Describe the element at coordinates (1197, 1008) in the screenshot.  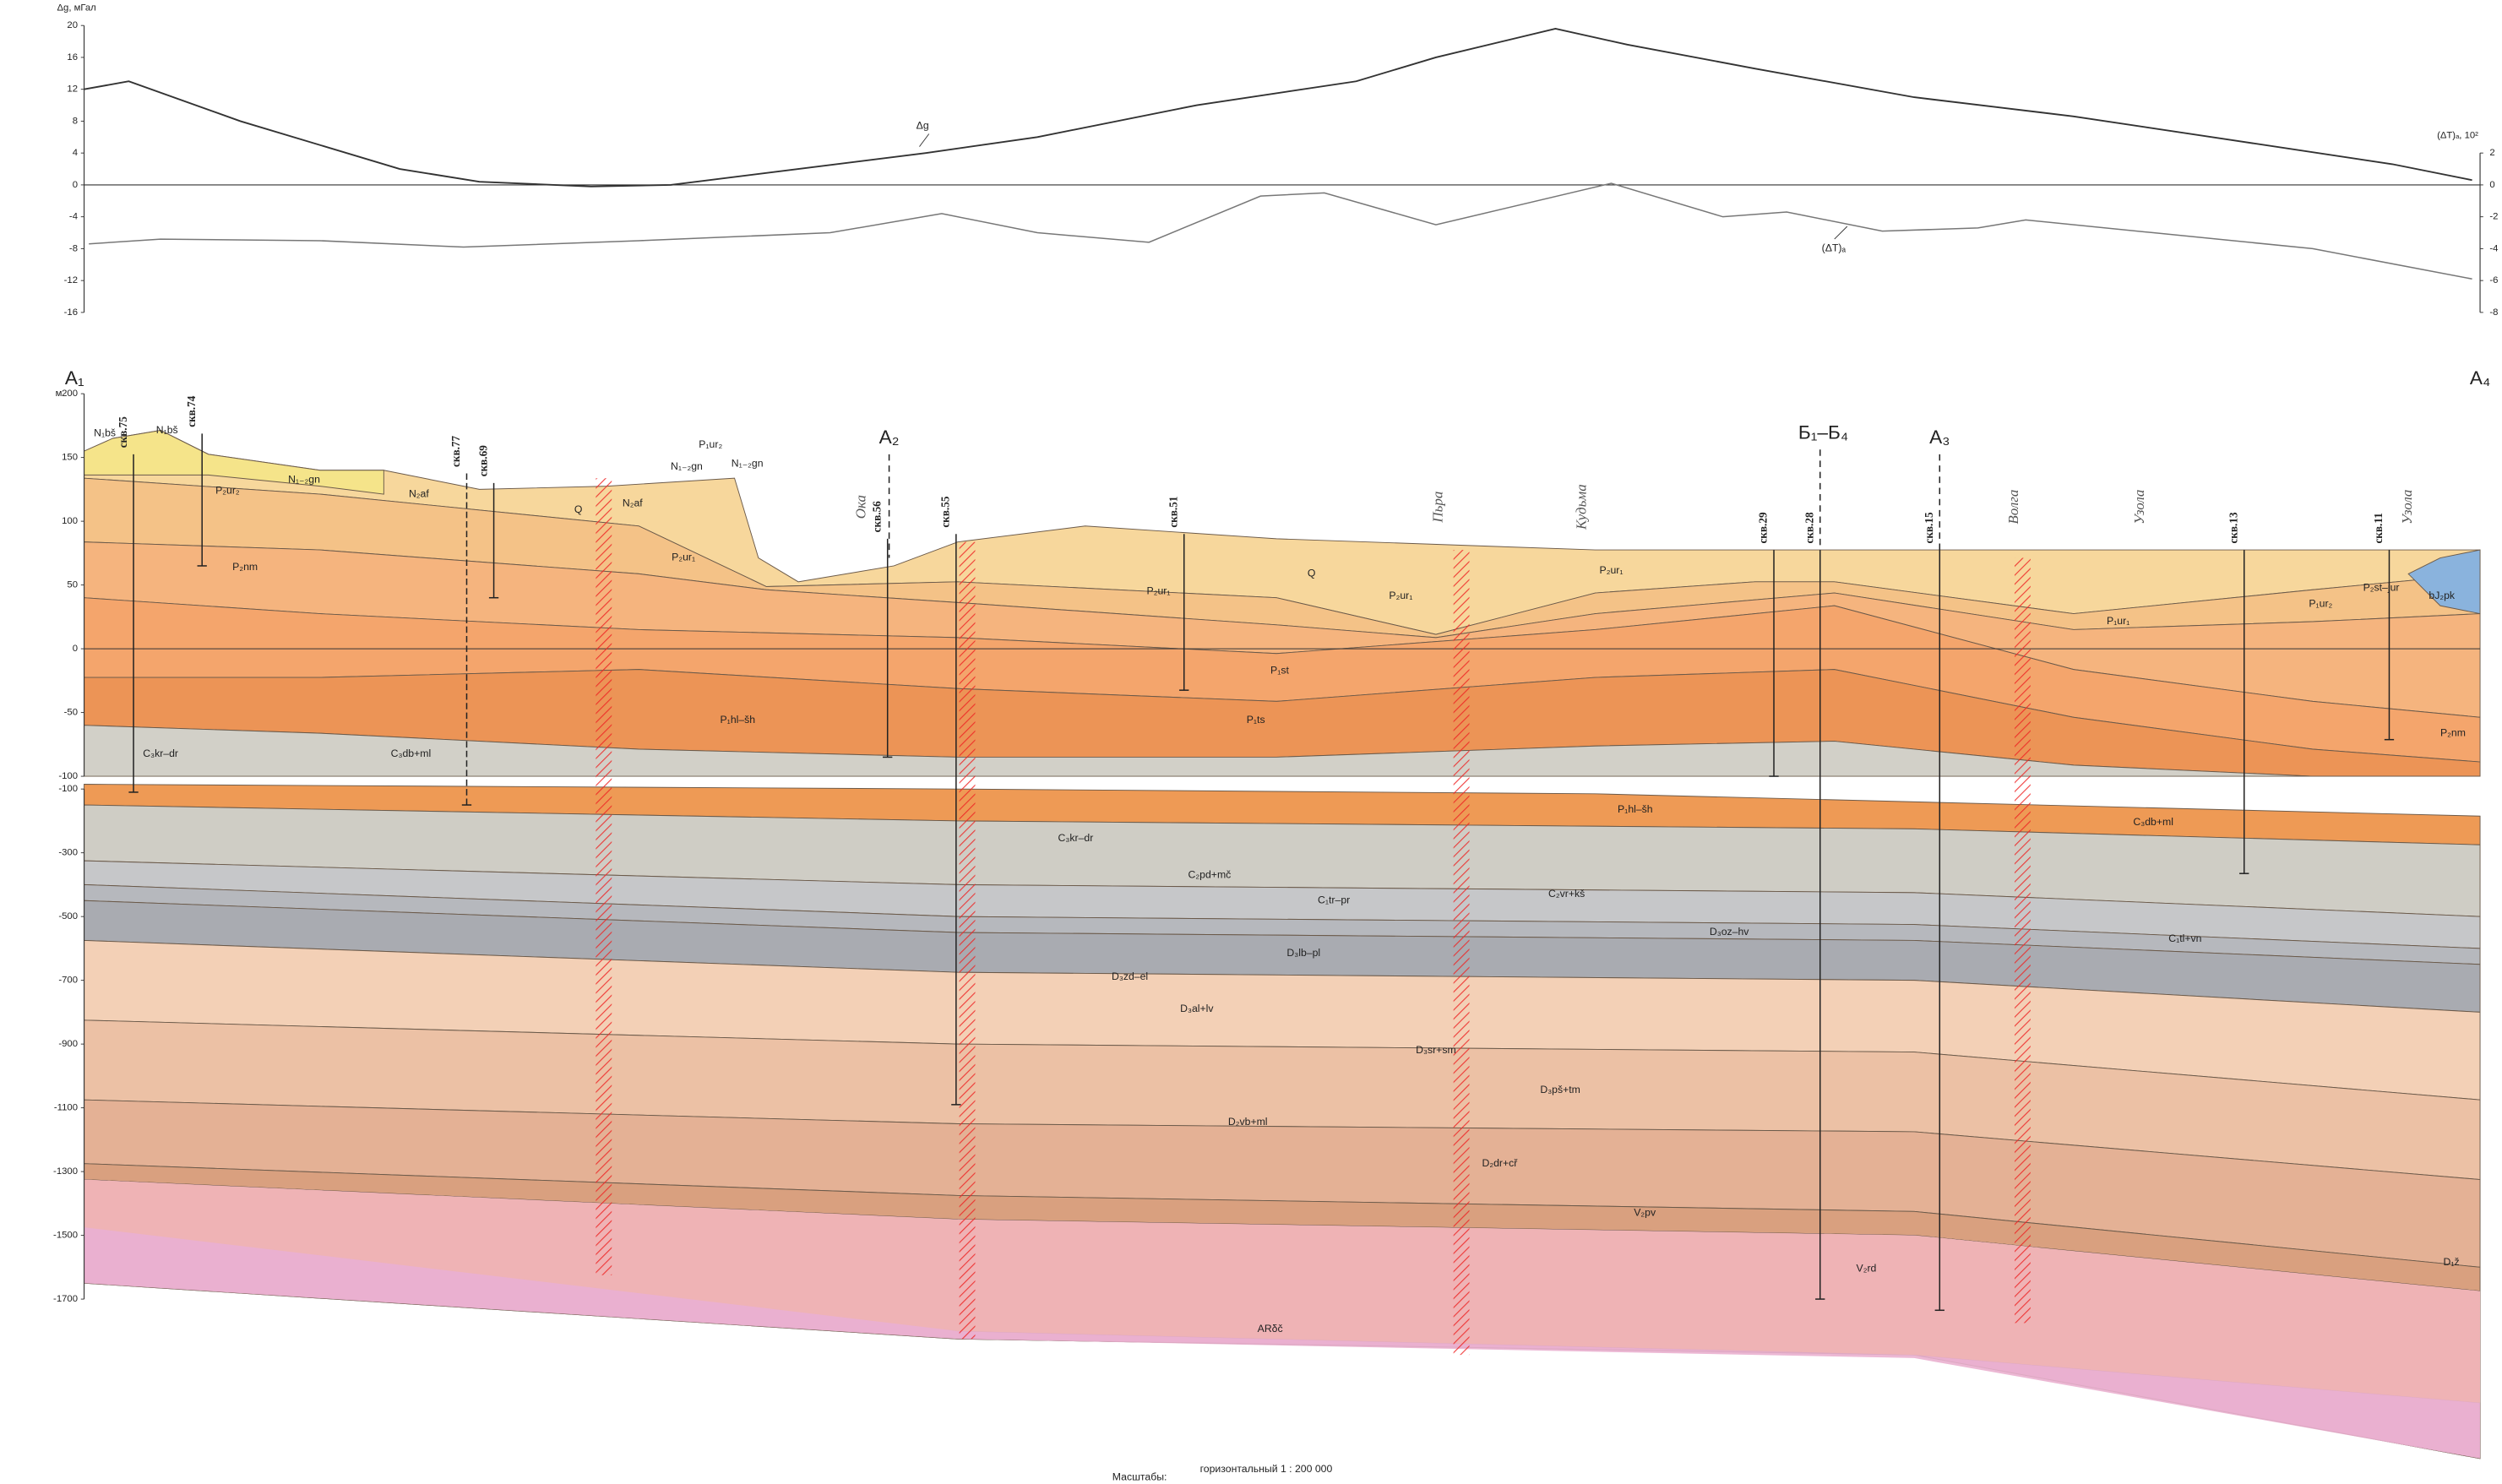
I see `layer-label: D₃al+lv` at that location.